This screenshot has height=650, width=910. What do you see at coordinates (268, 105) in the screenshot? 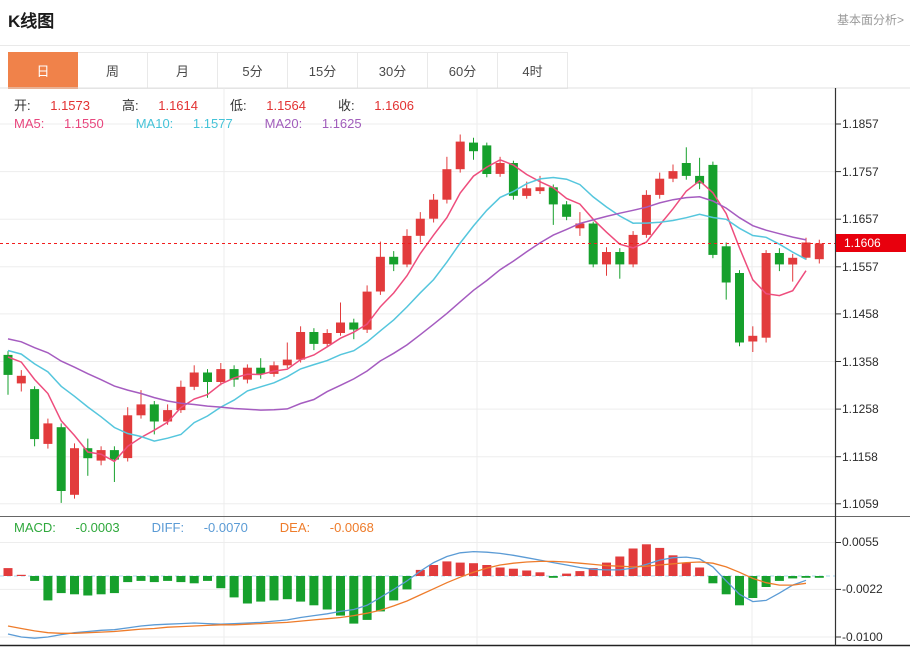
I see `legend-item: 低: 1.1564` at bounding box center [268, 105].